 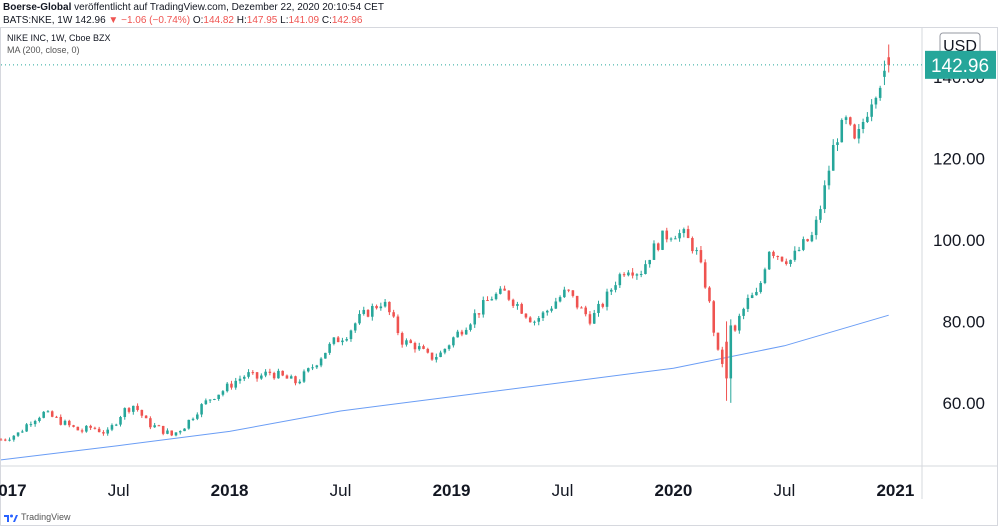 I want to click on indicator-label: MA (200, close, 0), so click(x=43, y=50).